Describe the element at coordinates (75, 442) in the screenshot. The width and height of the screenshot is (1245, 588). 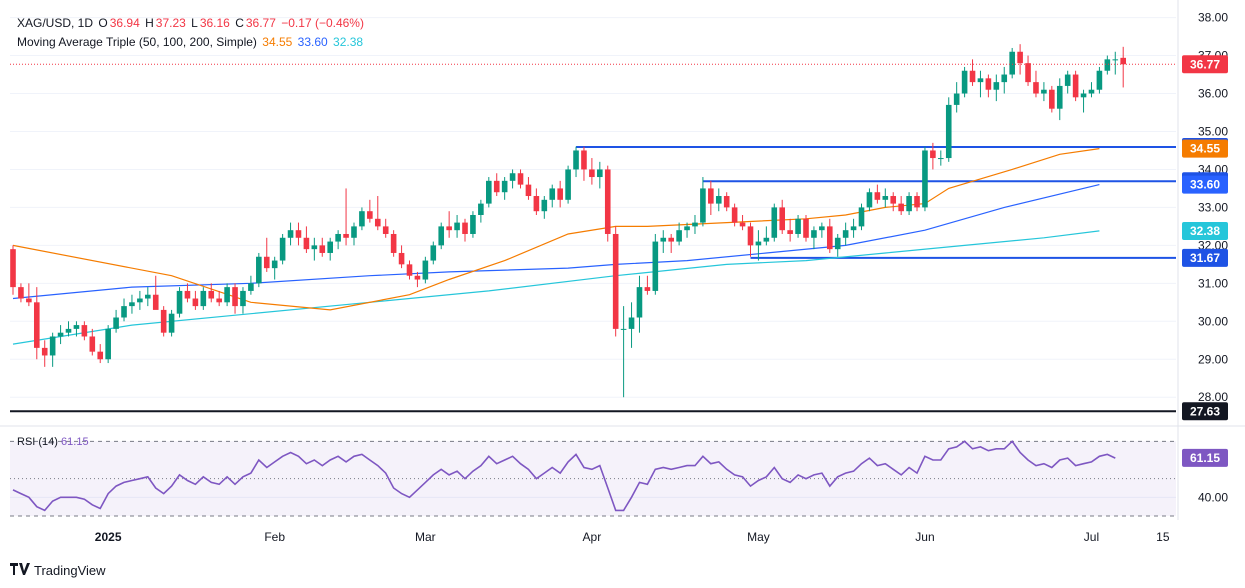
I see `rsi-value: 61.15` at that location.